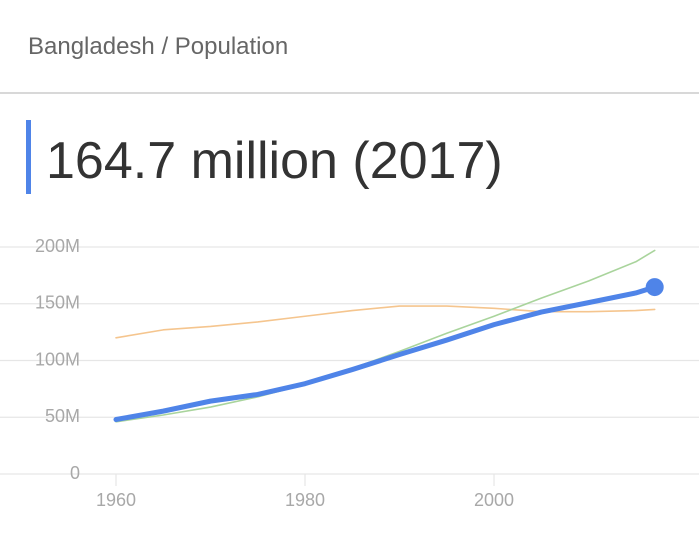 This screenshot has width=699, height=534. What do you see at coordinates (75, 473) in the screenshot?
I see `y-tick-label: 0` at bounding box center [75, 473].